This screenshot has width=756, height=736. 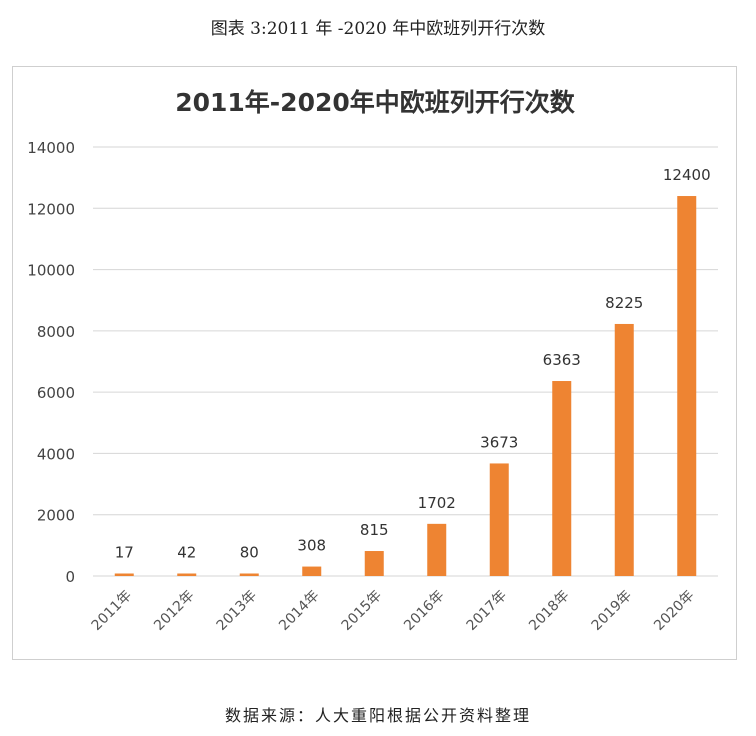 I want to click on x-tick-label: 2019年, so click(x=612, y=611).